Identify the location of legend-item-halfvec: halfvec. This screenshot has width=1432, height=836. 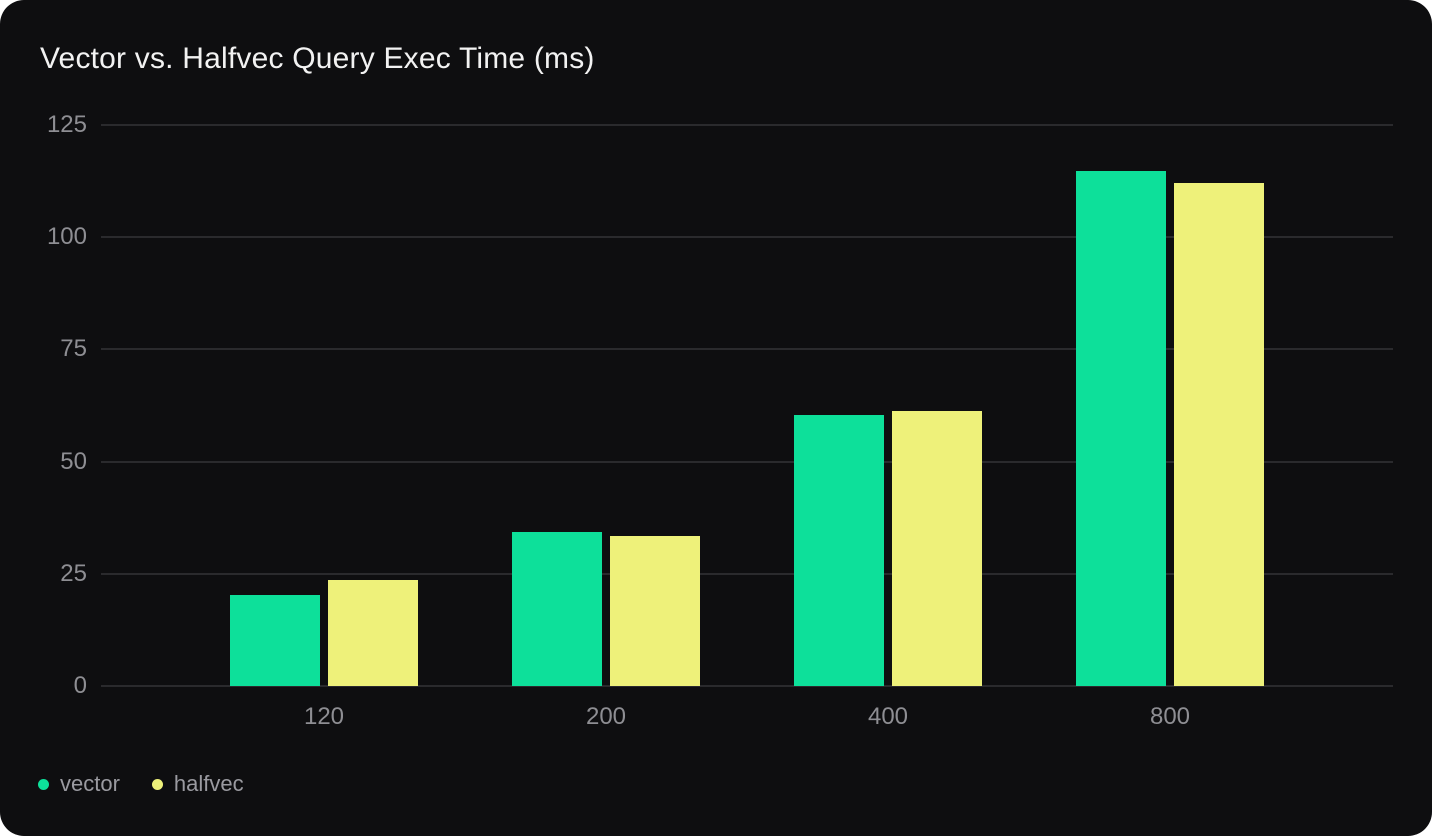
(197, 784).